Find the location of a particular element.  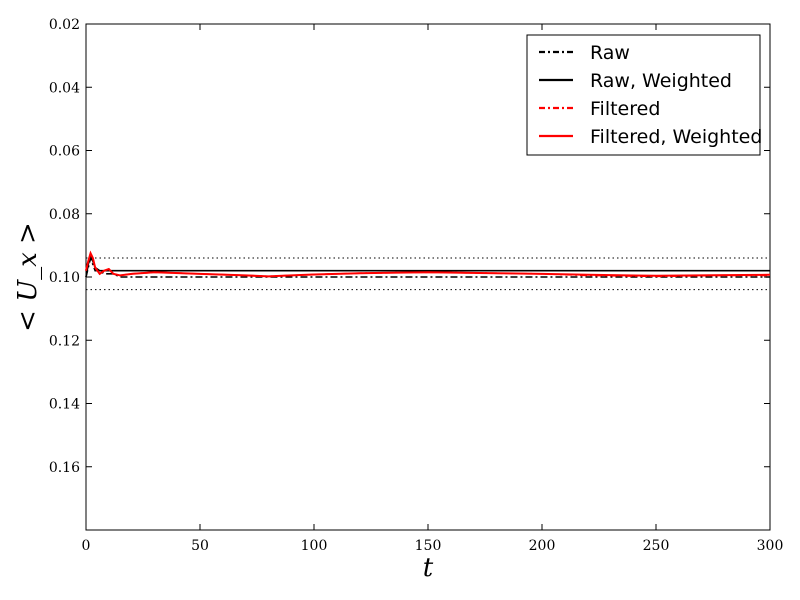

x-tick-label: 300 is located at coordinates (770, 546).